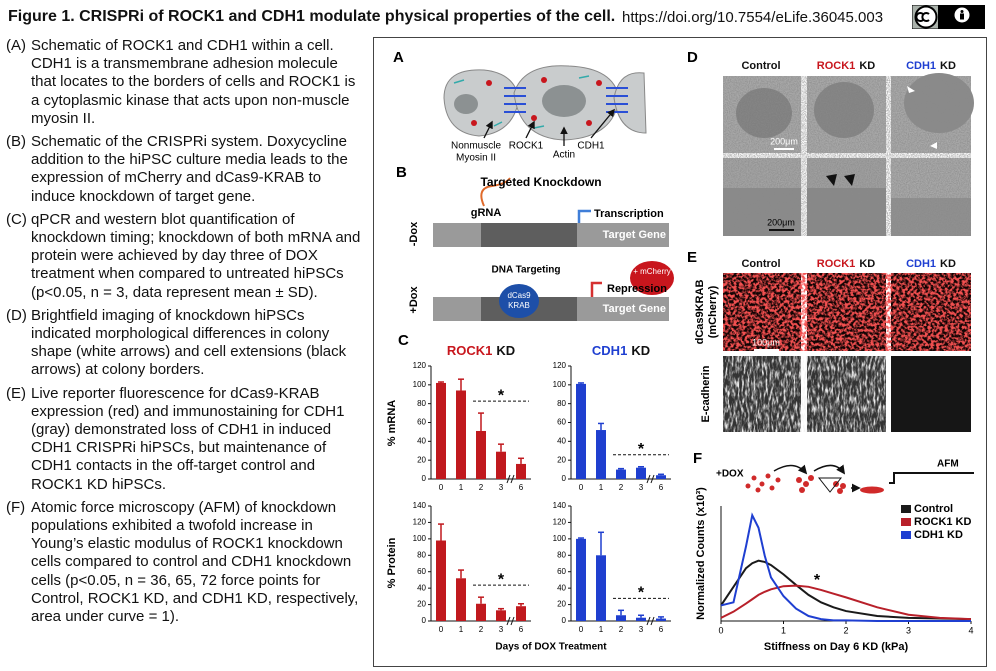  Describe the element at coordinates (510, 479) in the screenshot. I see `axis-break` at that location.